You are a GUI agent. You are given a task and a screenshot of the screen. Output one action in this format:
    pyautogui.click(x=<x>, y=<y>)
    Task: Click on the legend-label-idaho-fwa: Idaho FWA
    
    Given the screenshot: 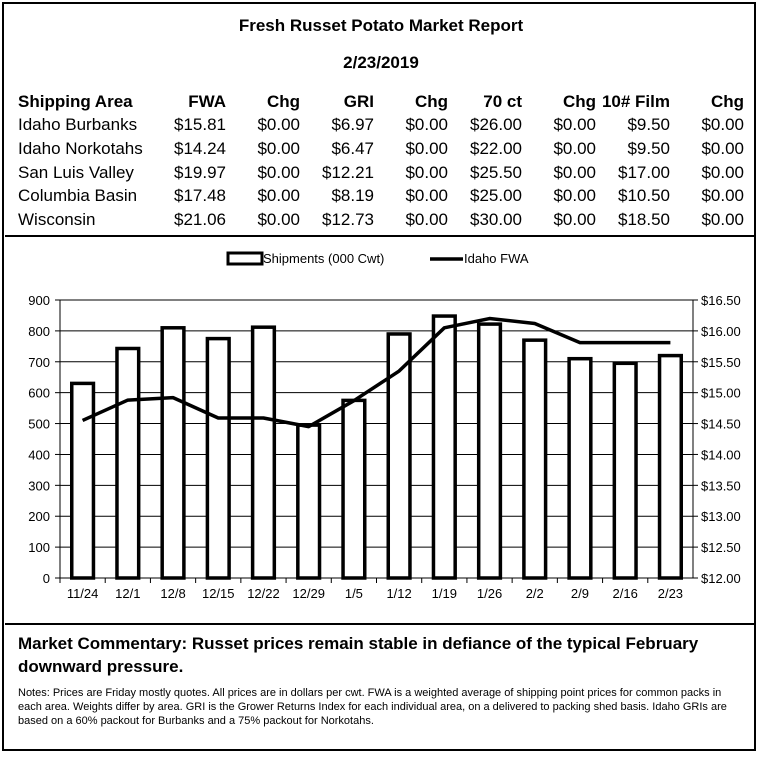 What is the action you would take?
    pyautogui.click(x=496, y=258)
    